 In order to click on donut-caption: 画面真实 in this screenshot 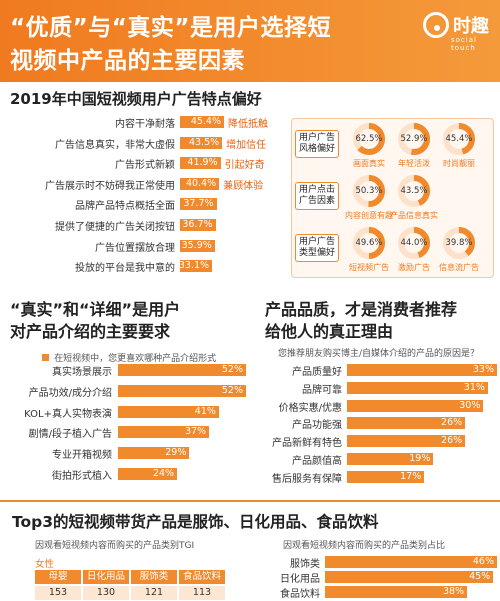, I will do `click(369, 163)`.